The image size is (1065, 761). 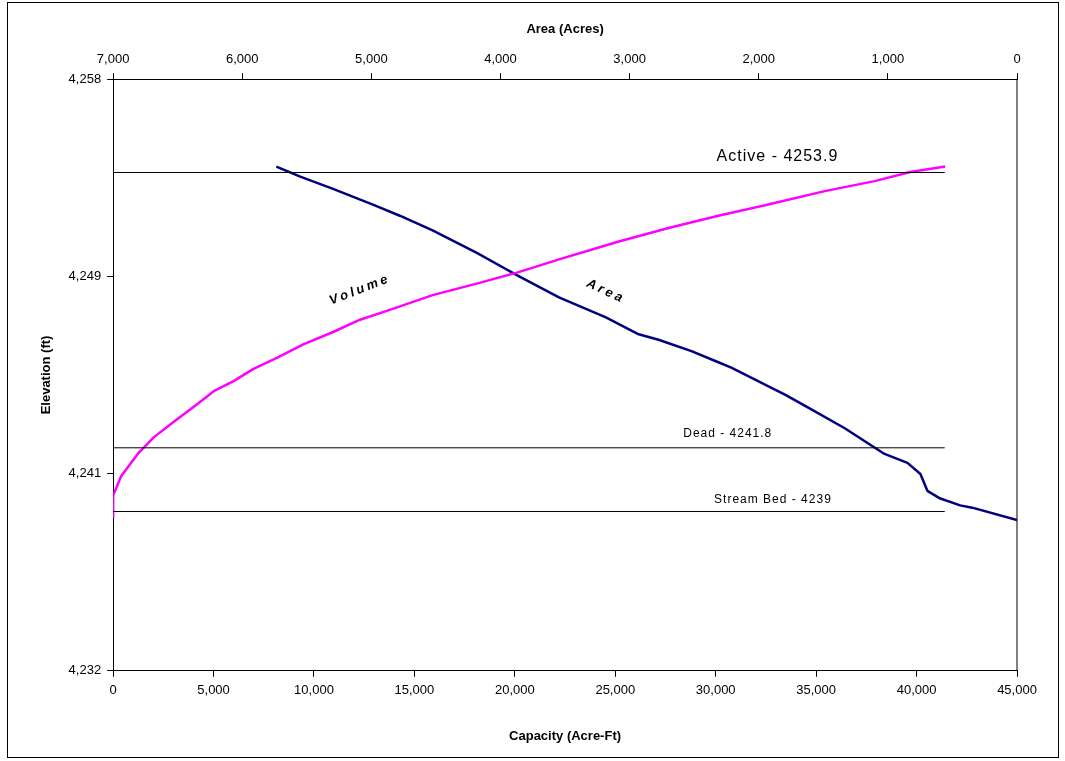 What do you see at coordinates (565, 735) in the screenshot?
I see `x-axis-title: Capacity (Acre-Ft)` at bounding box center [565, 735].